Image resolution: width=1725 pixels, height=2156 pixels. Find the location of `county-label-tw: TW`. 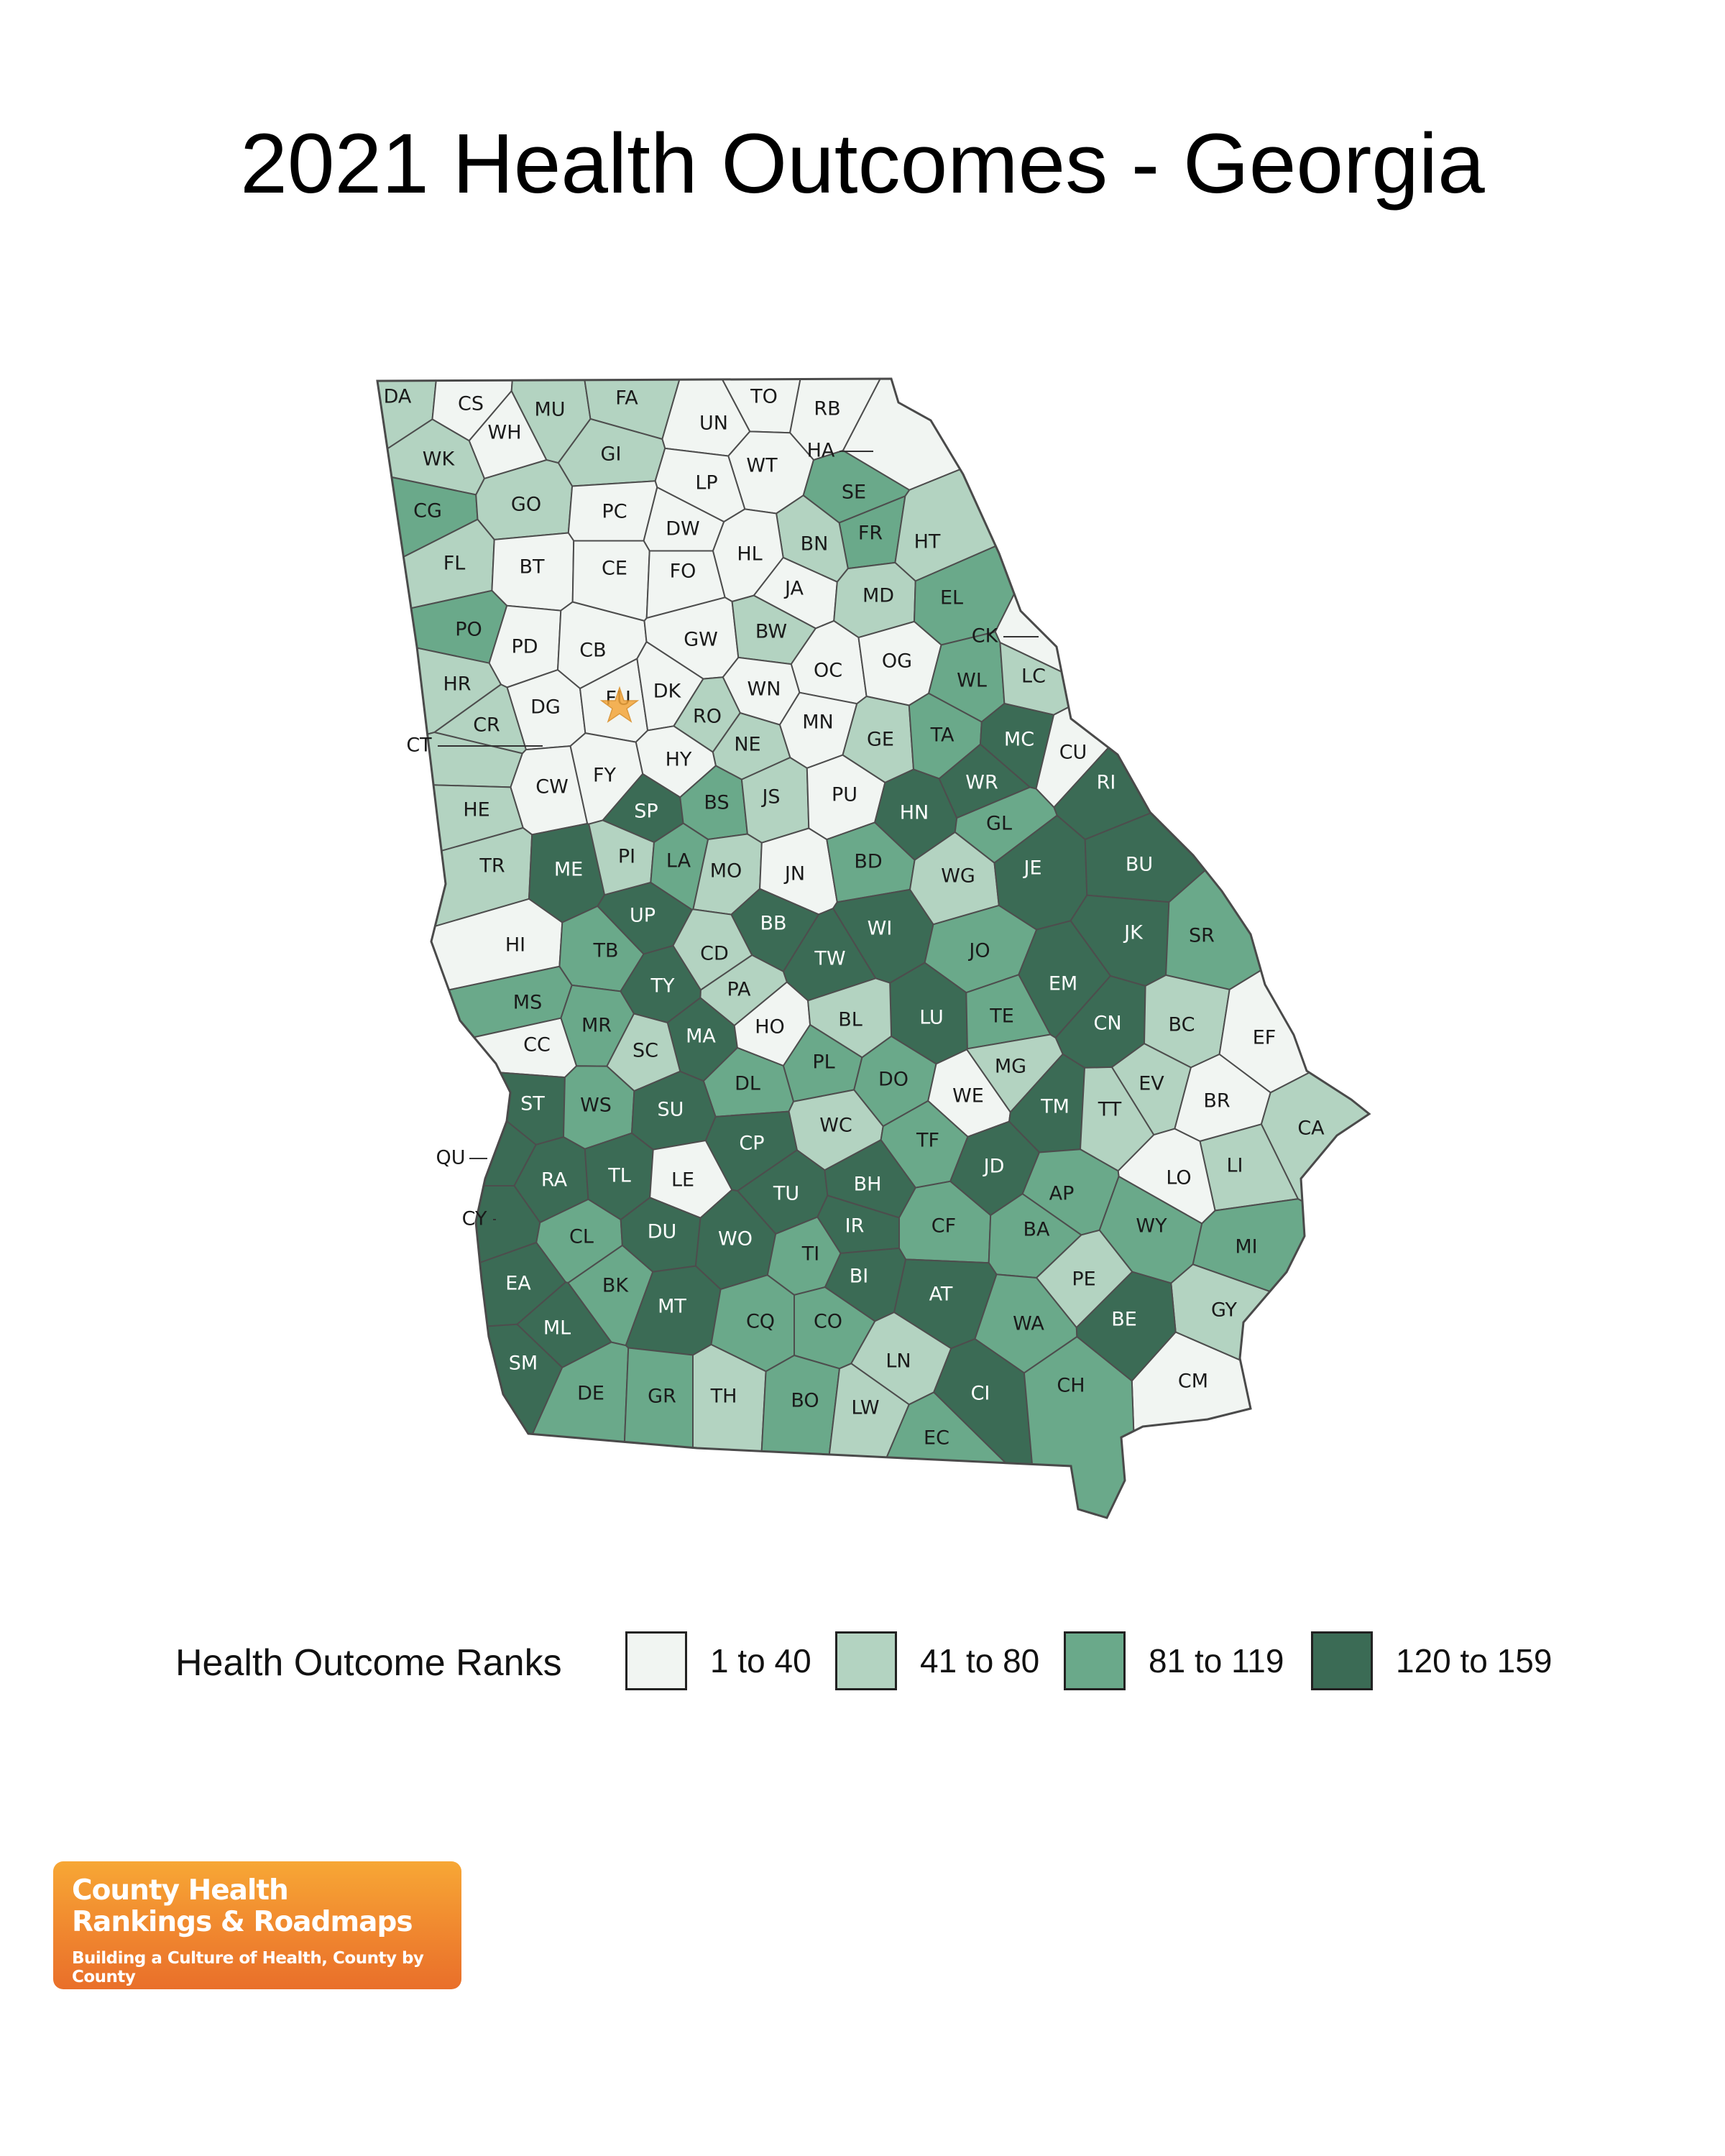

county-label-tw: TW is located at coordinates (829, 959).